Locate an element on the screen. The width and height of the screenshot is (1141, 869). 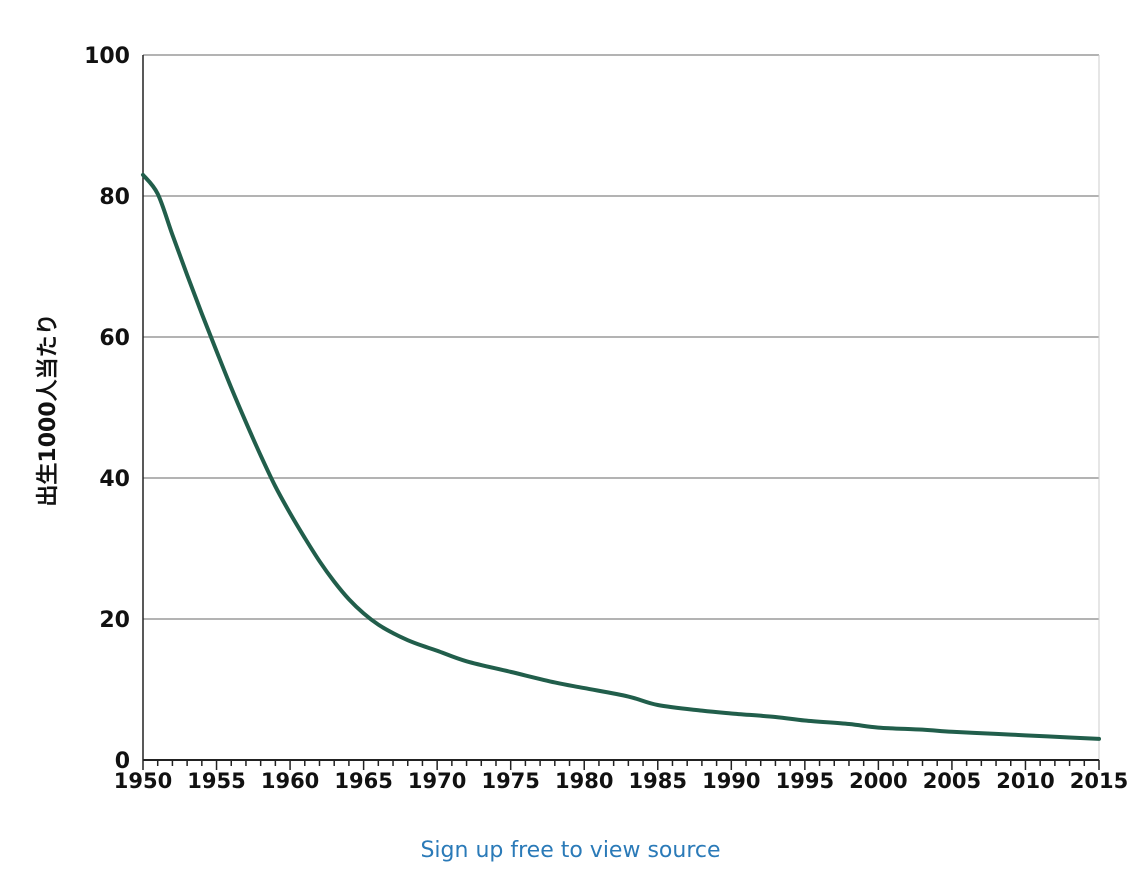
y-tick-label-0: 0 is located at coordinates (122, 761).